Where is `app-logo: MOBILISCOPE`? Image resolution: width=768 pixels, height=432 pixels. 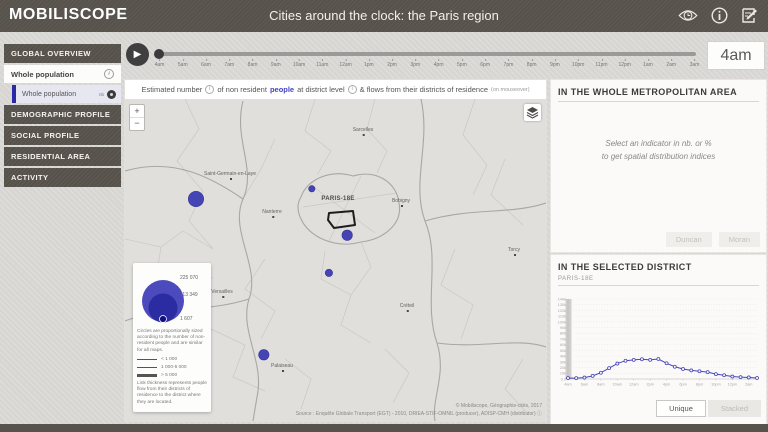 app-logo: MOBILISCOPE is located at coordinates (68, 14).